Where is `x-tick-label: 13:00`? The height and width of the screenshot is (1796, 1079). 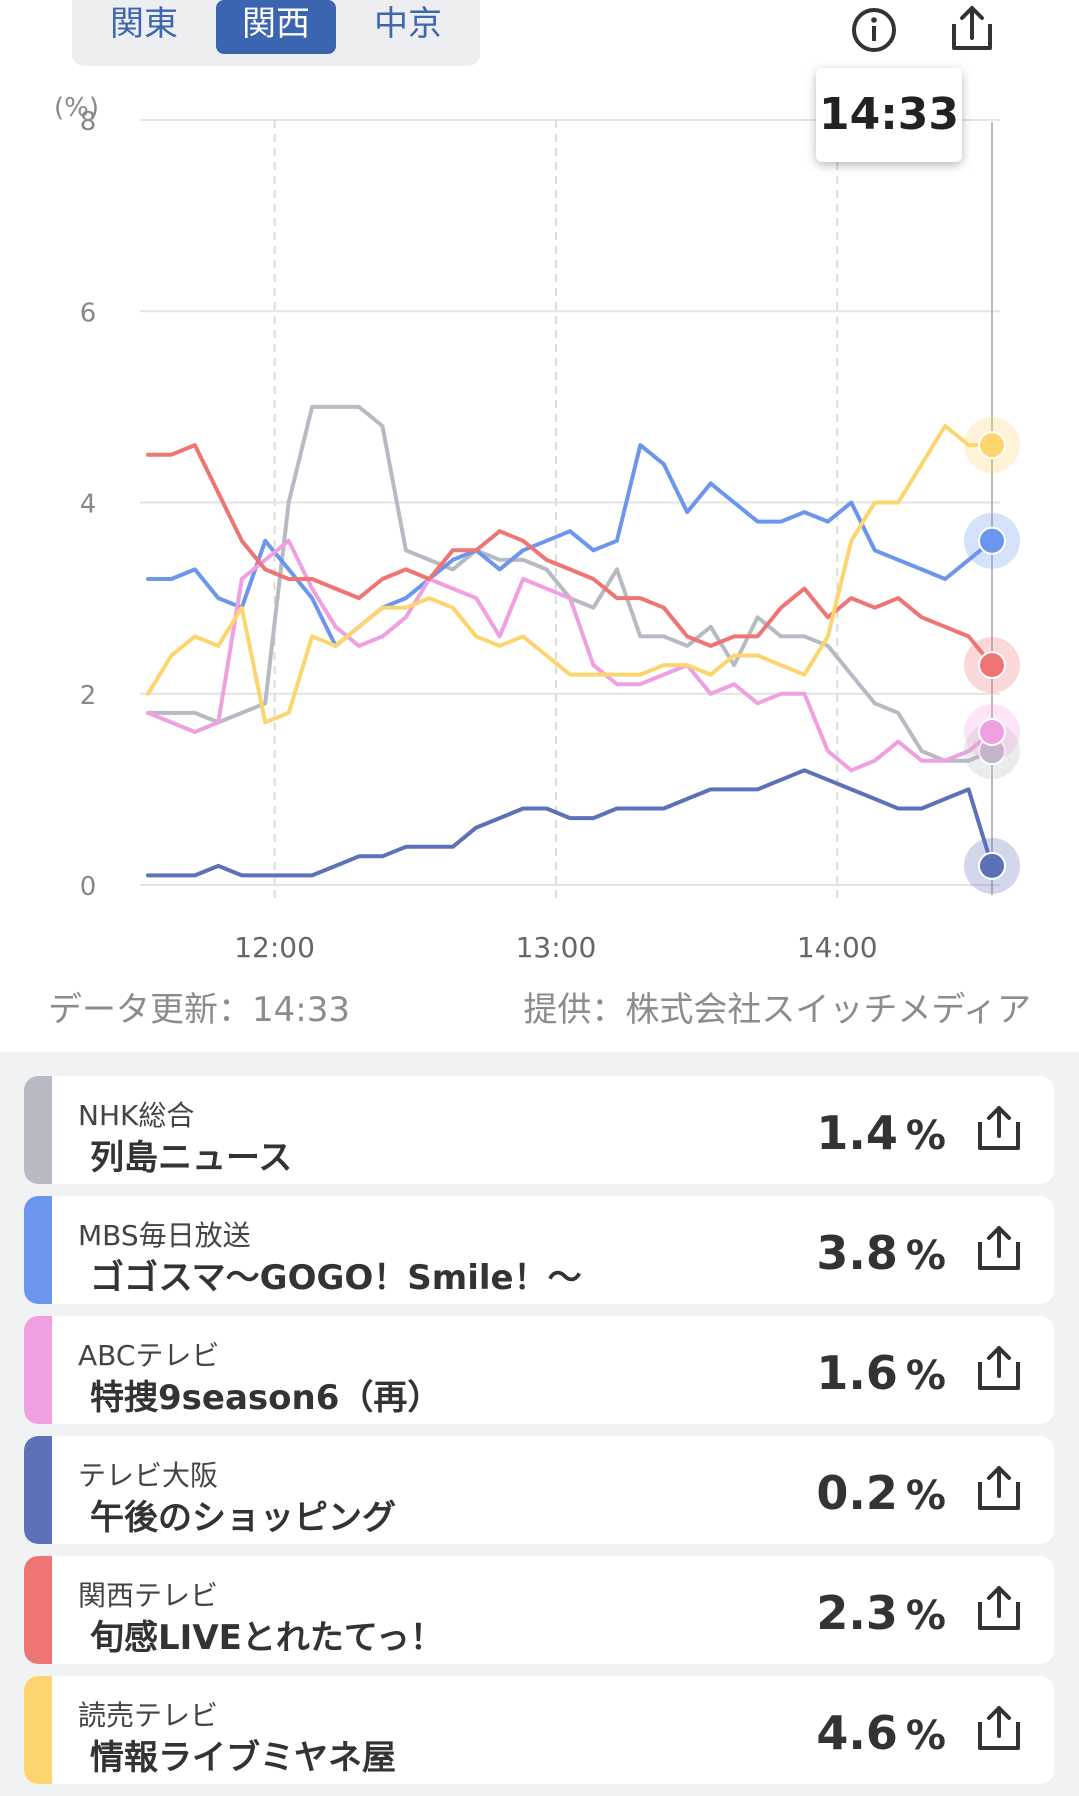
x-tick-label: 13:00 is located at coordinates (556, 945).